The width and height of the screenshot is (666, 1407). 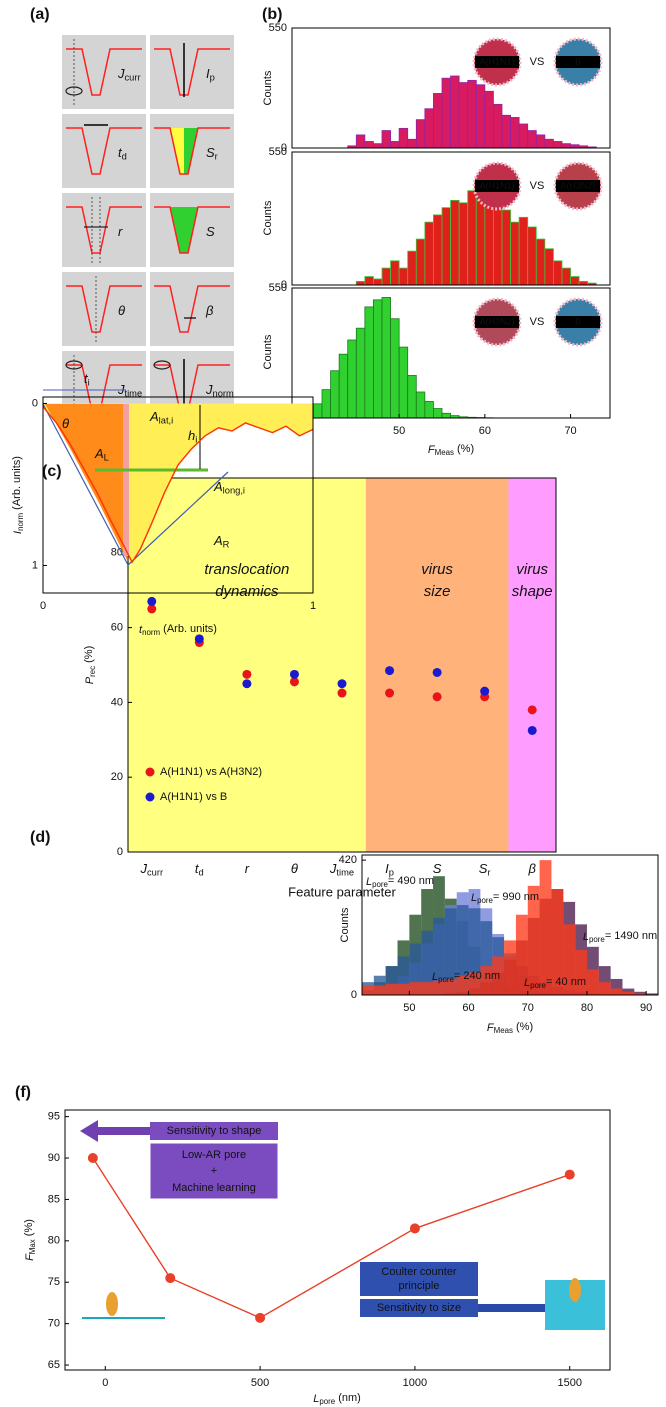 I want to click on x-tick-label: 60, so click(x=468, y=1008).